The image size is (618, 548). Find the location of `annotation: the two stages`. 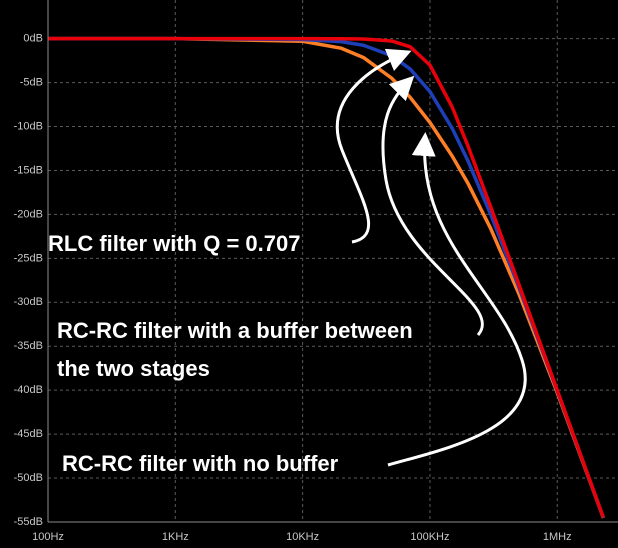

annotation: the two stages is located at coordinates (133, 368).